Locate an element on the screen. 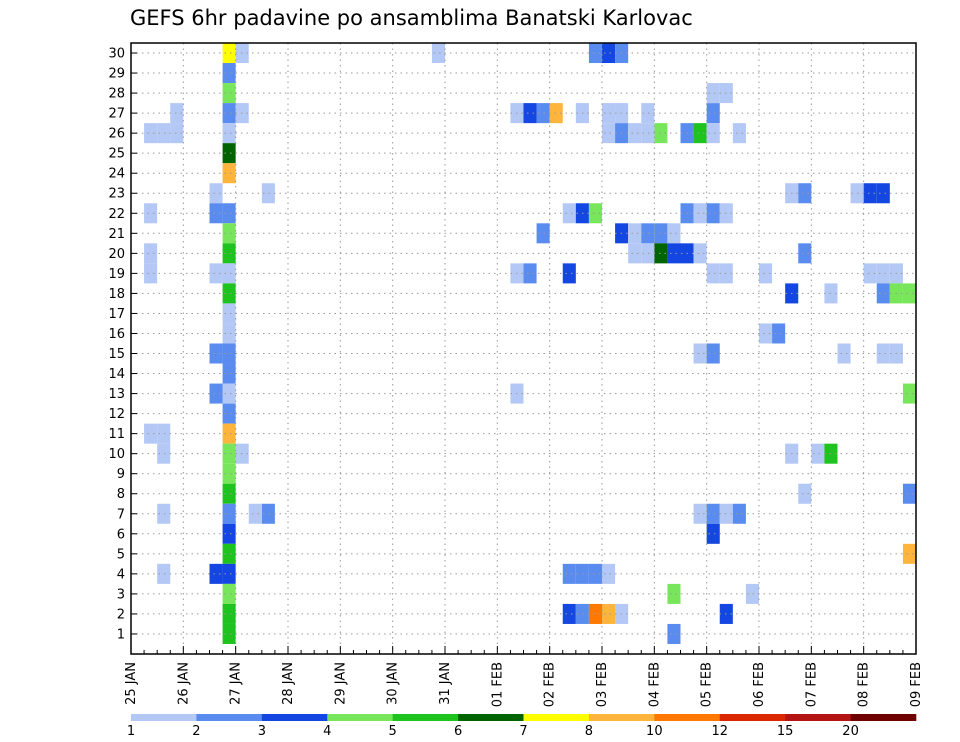 The height and width of the screenshot is (742, 960). y-tick-label: 4 is located at coordinates (121, 574).